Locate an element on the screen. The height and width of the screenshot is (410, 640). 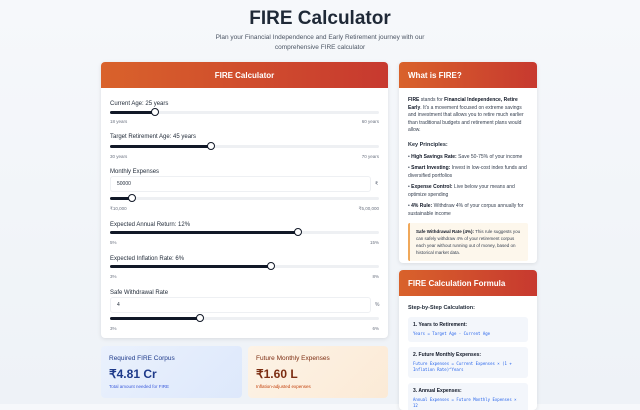
monthly_expenses-unit: ₹ is located at coordinates (377, 184).